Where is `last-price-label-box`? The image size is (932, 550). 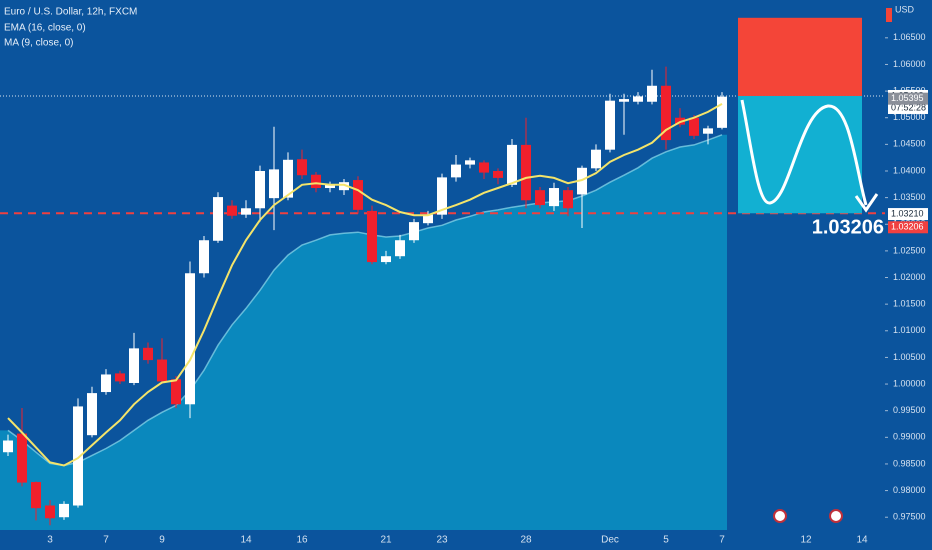
last-price-label-box is located at coordinates (908, 98).